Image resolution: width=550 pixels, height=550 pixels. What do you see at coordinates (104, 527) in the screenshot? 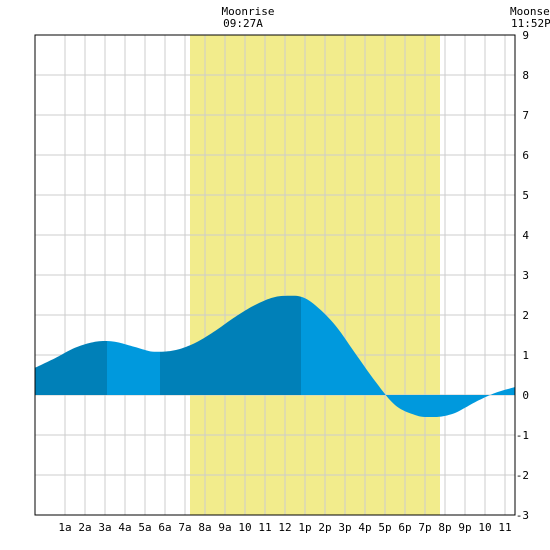
I see `x-tick-label: 3a` at bounding box center [104, 527].